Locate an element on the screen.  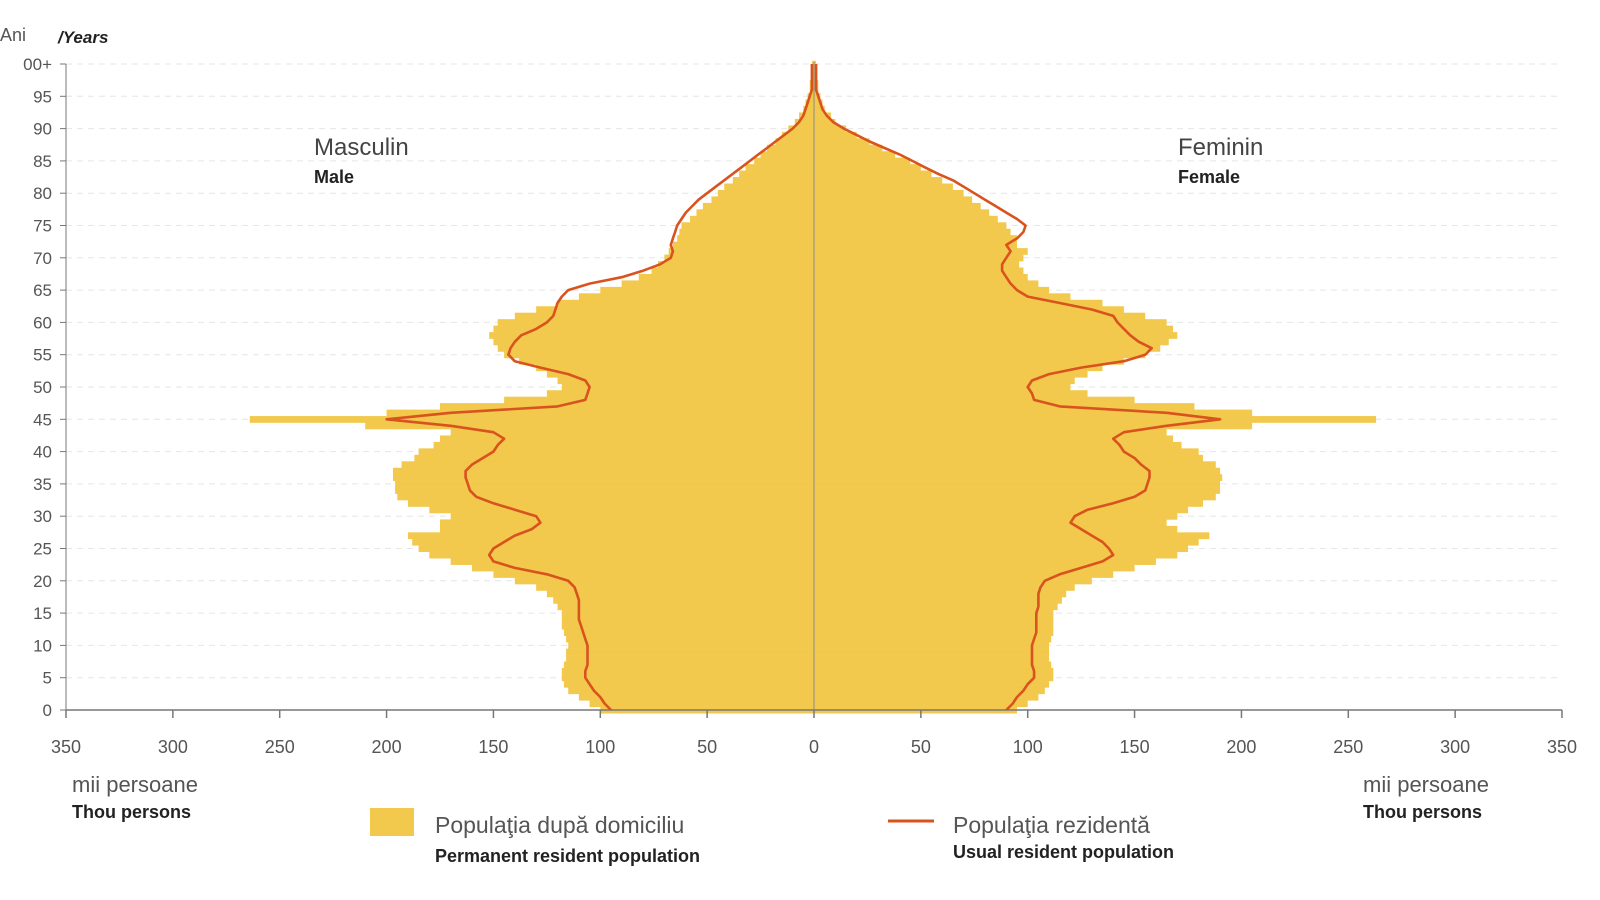
x-unit-right-ro: mii persoane is located at coordinates (1426, 784).